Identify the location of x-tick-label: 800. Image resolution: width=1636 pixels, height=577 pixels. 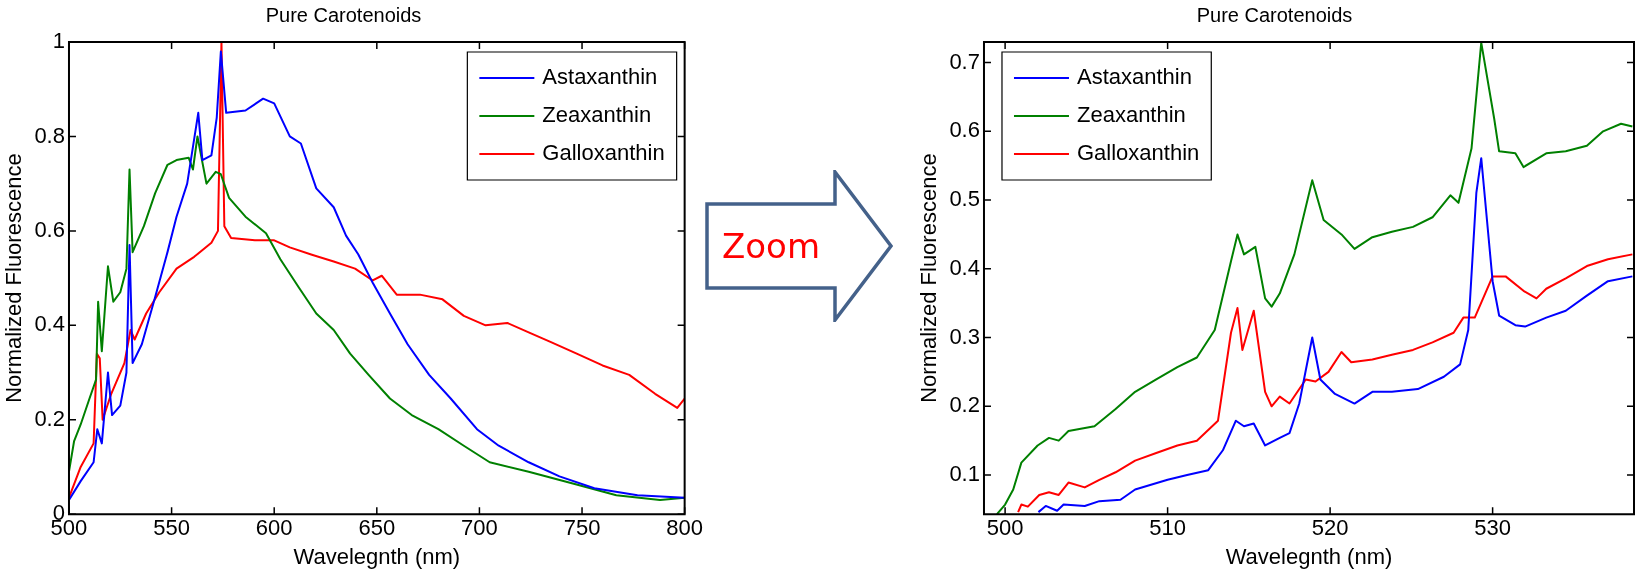
(685, 528).